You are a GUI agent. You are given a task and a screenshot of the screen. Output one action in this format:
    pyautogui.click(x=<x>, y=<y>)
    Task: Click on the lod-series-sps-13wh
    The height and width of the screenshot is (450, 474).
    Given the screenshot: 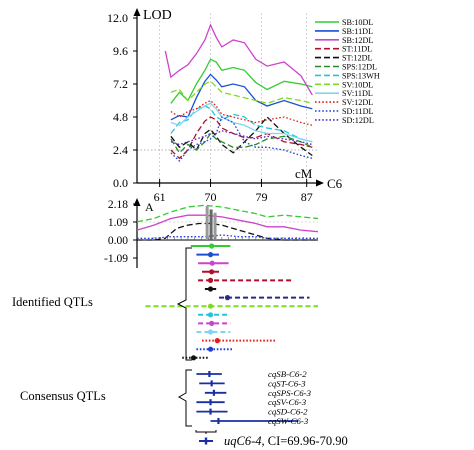 What is the action you would take?
    pyautogui.click(x=241, y=124)
    